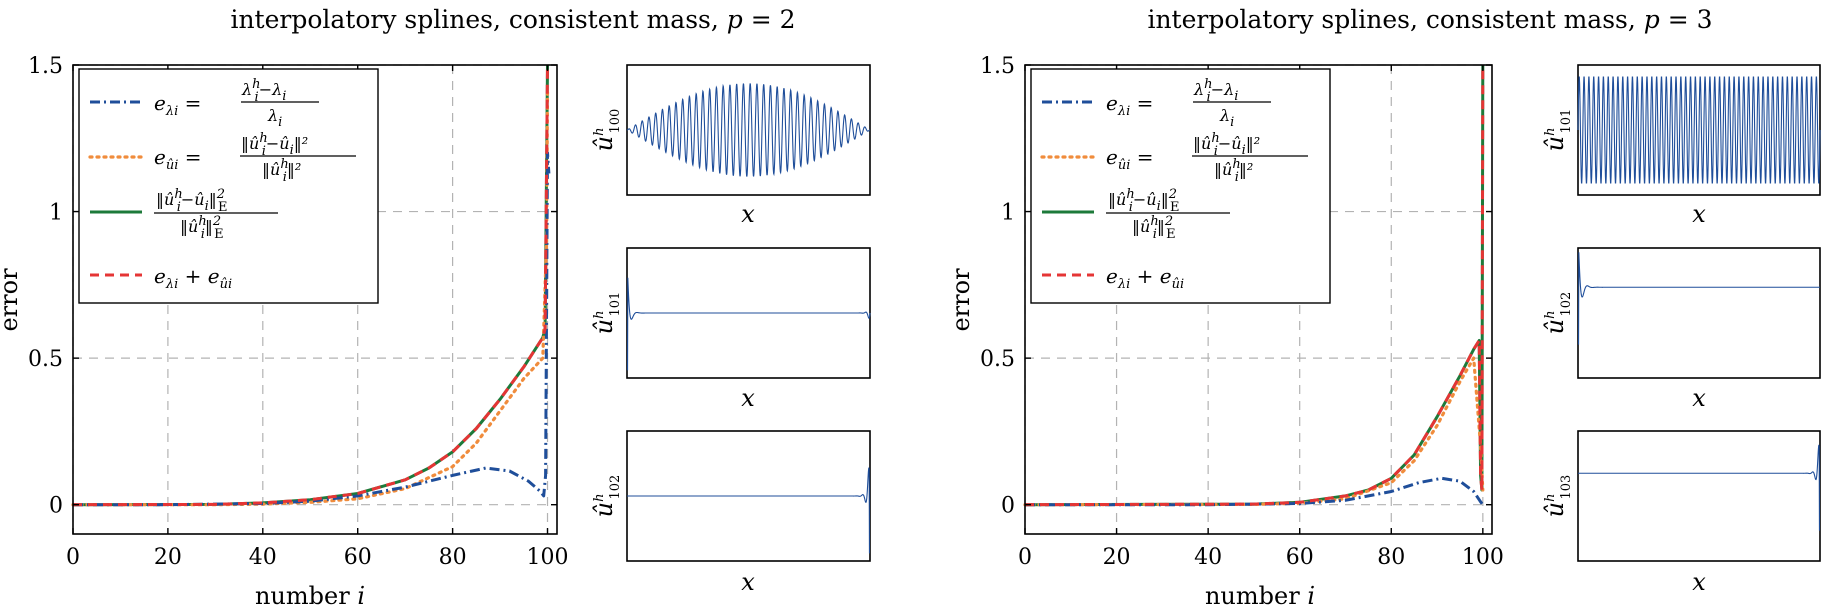 The image size is (1825, 609). Describe the element at coordinates (1557, 496) in the screenshot. I see `inset-ylabel: ûh103` at that location.